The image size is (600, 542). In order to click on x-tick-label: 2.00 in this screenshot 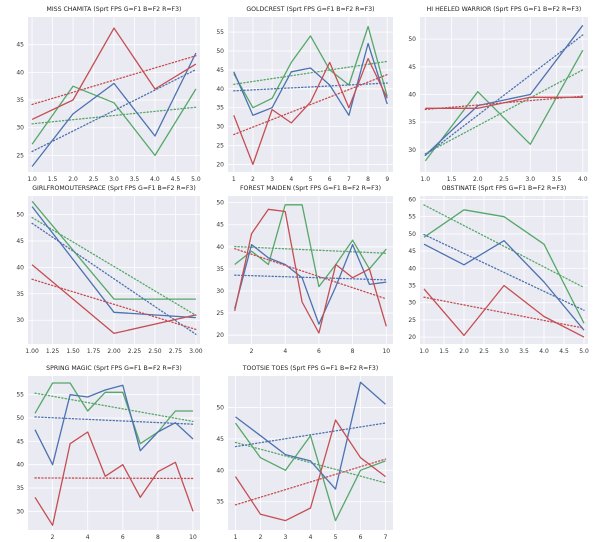, I will do `click(114, 351)`.